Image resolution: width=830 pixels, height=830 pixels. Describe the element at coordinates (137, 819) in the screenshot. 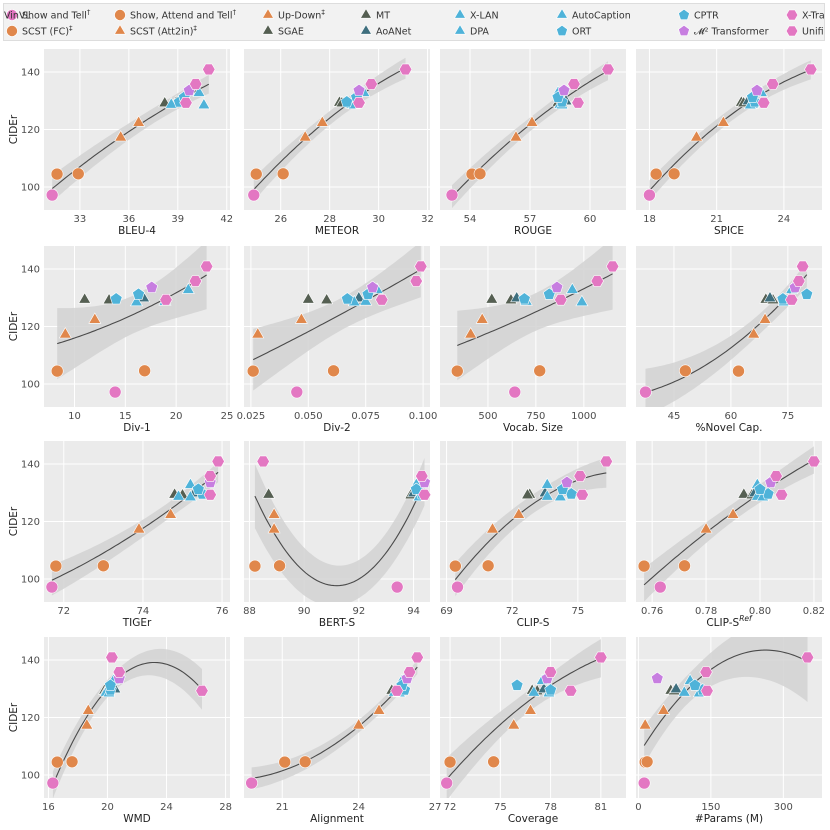

I see `x-axis-label: WMD` at that location.